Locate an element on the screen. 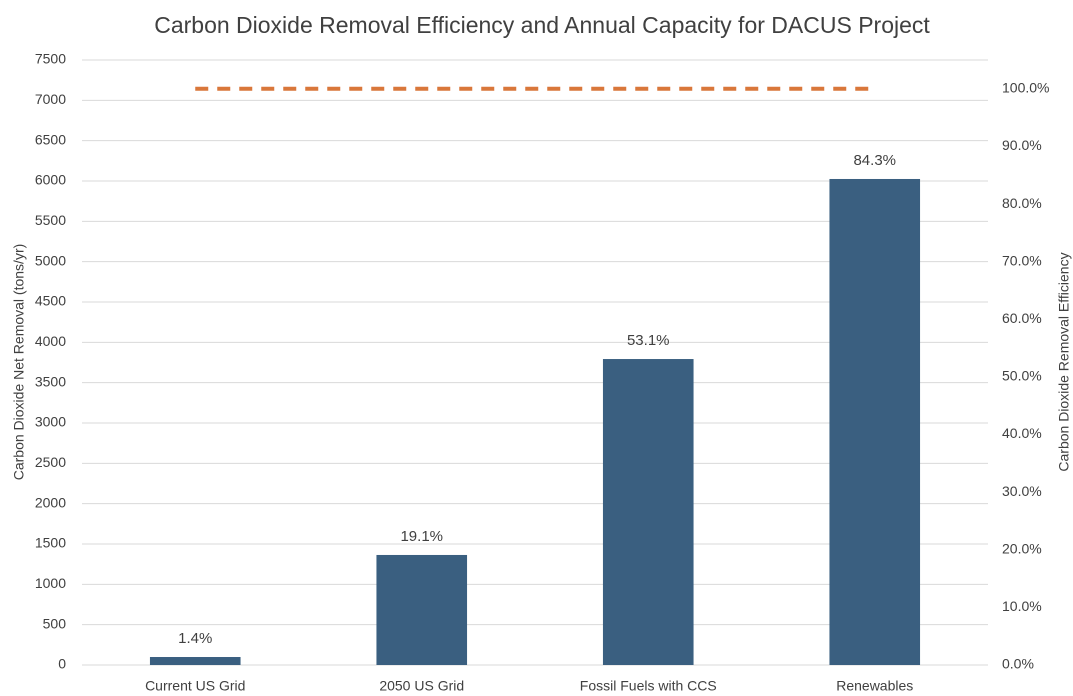 This screenshot has height=696, width=1073. y-axis-title: Carbon Dioxide Net Removal (tons/yr) is located at coordinates (19, 362).